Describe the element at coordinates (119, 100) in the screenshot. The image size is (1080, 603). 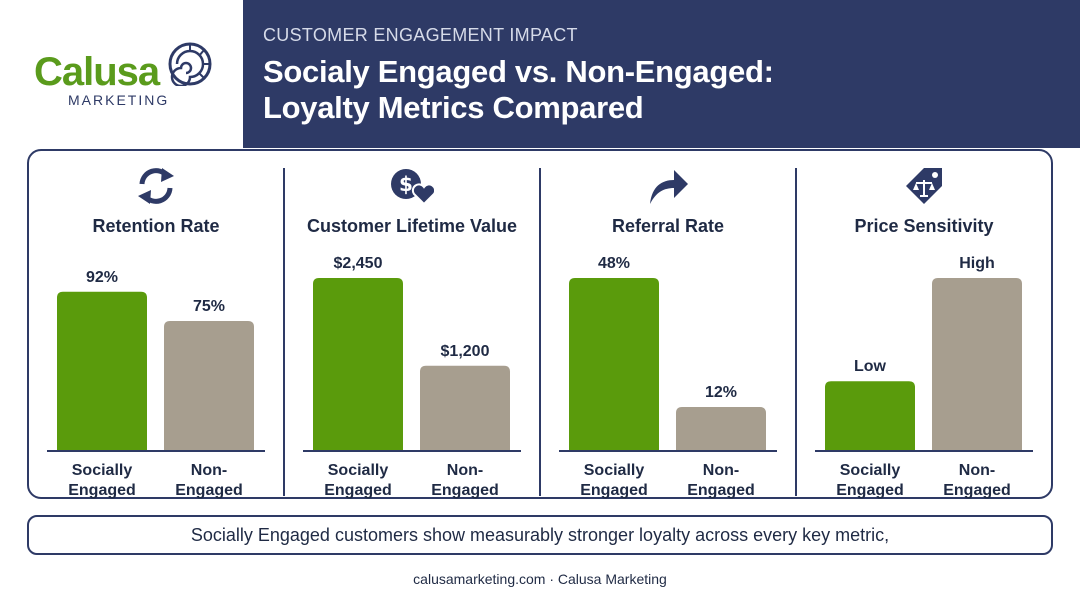
I see `brand-subtitle: MARKETING` at that location.